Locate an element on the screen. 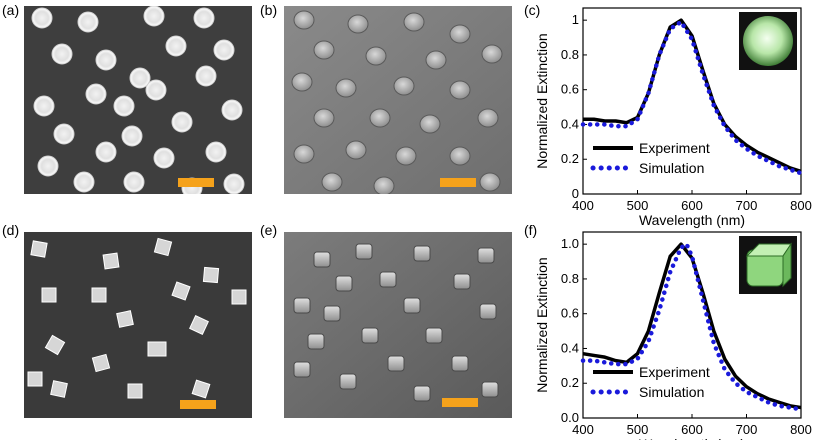 This screenshot has height=440, width=817. y-tick-label: 1.0 is located at coordinates (570, 243).